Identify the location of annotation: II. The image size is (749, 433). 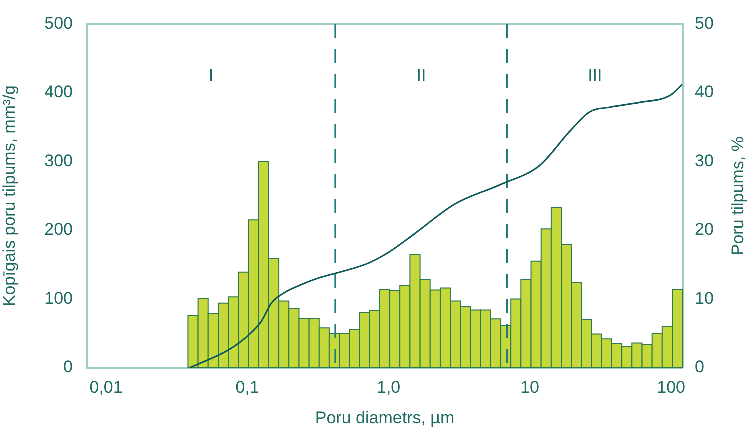
(421, 75).